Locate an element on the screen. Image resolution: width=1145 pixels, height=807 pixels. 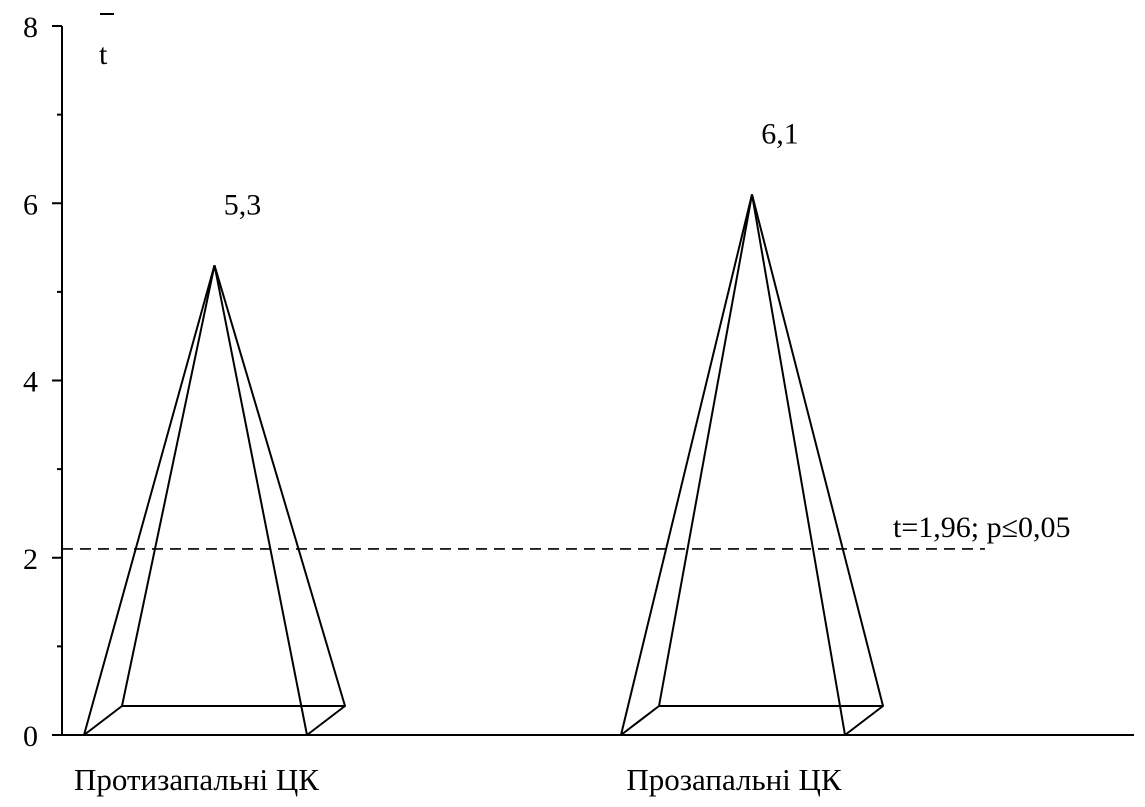
reference-line-label: t=1,96; p≤0,05 is located at coordinates (982, 527).